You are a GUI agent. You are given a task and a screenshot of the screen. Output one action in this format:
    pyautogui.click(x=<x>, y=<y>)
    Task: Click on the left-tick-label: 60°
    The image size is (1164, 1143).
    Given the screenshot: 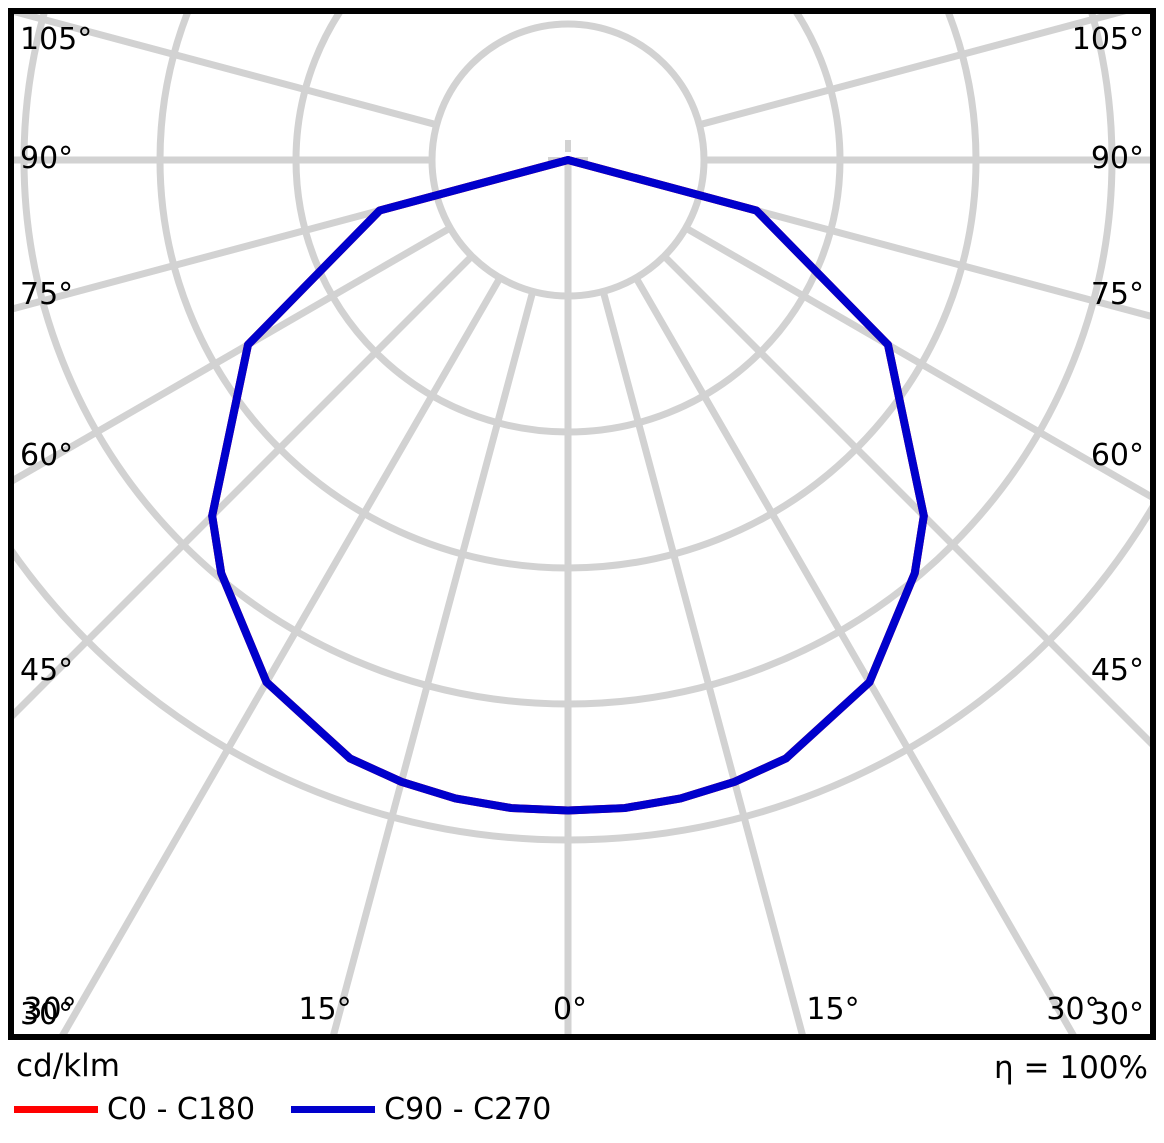 What is the action you would take?
    pyautogui.click(x=47, y=455)
    